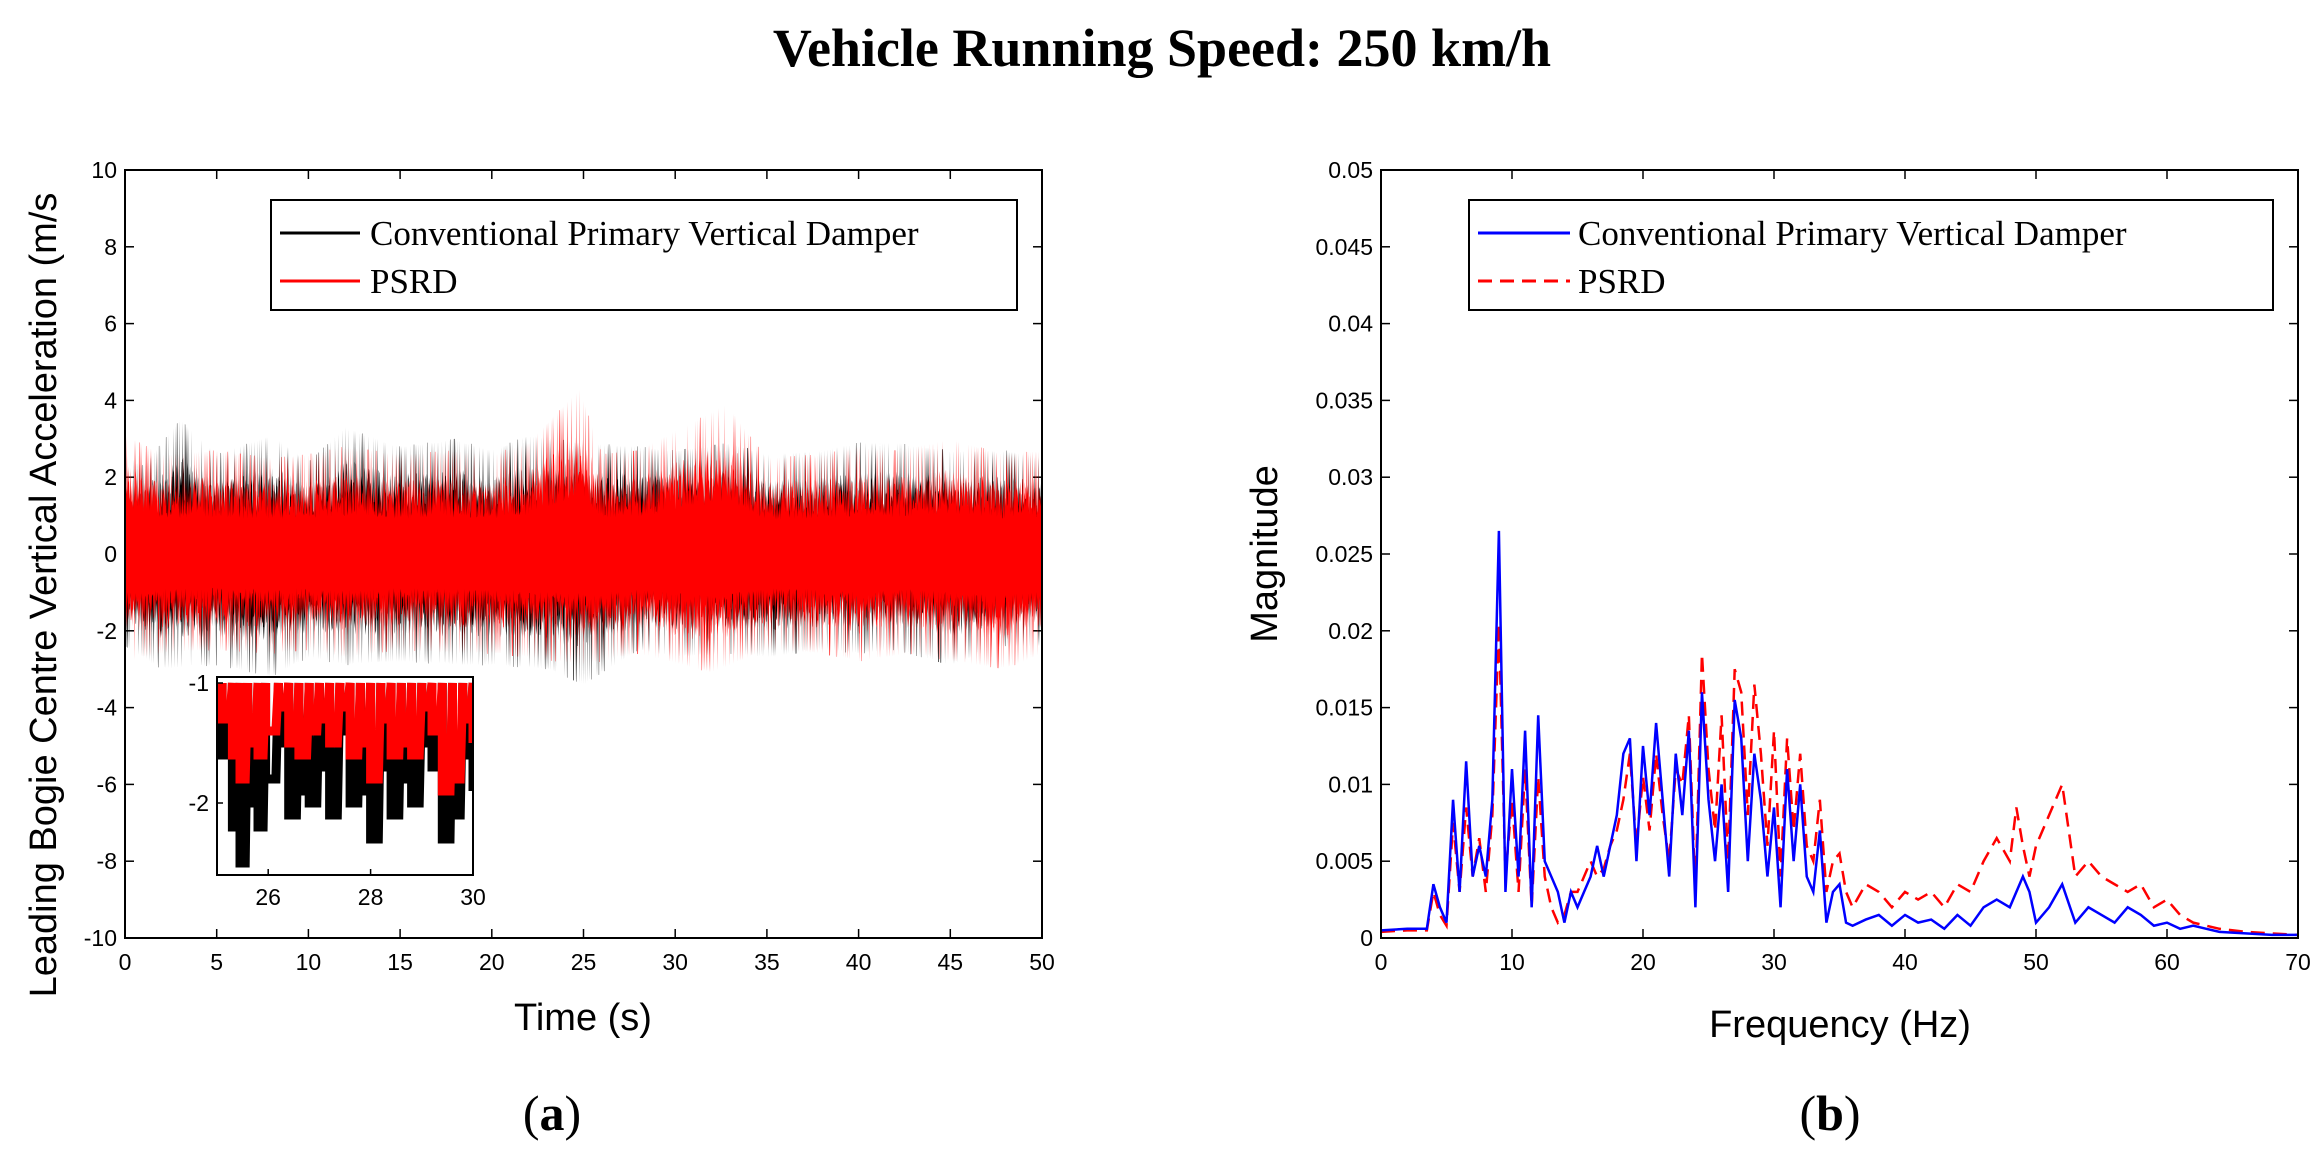 Image resolution: width=2324 pixels, height=1154 pixels. I want to click on panel-a-label: (a), so click(552, 1113).